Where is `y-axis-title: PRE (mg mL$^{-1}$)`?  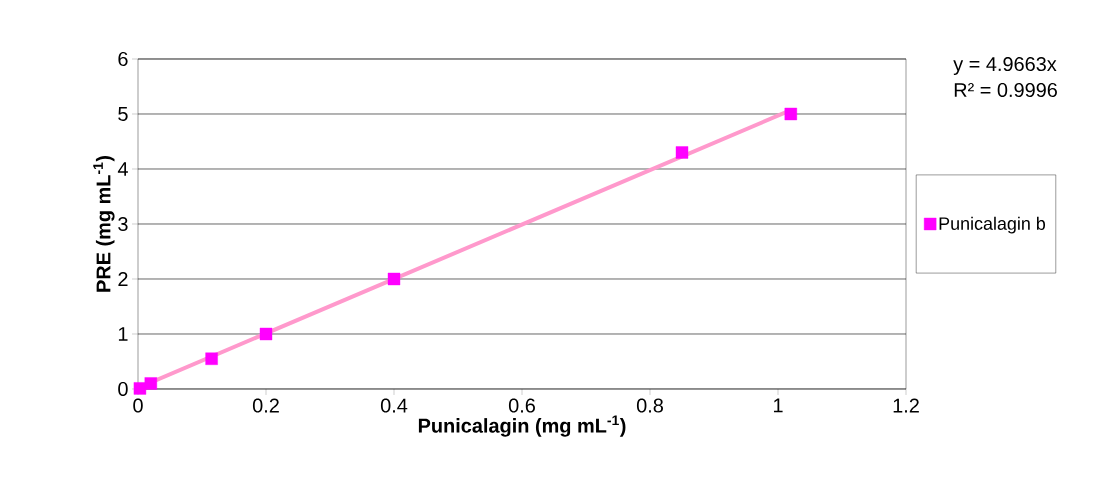 y-axis-title: PRE (mg mL$^{-1}$) is located at coordinates (104, 223).